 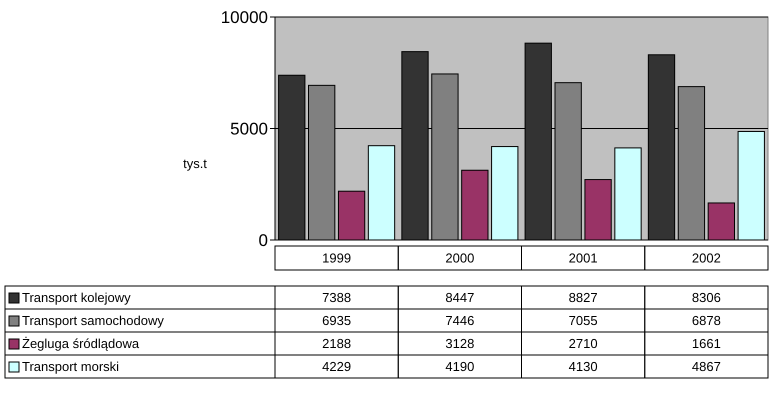 I want to click on data-label: 8447, so click(x=459, y=298).